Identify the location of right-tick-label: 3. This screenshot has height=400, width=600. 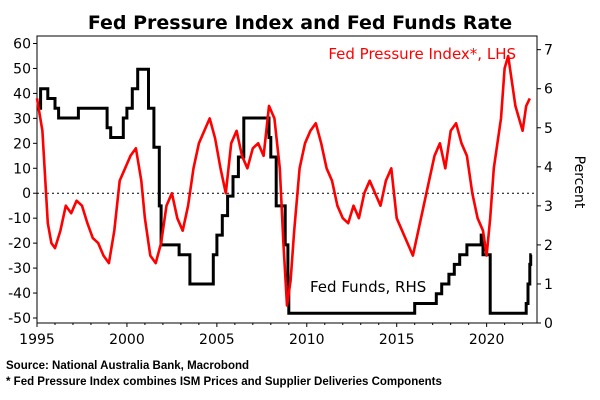
(548, 207).